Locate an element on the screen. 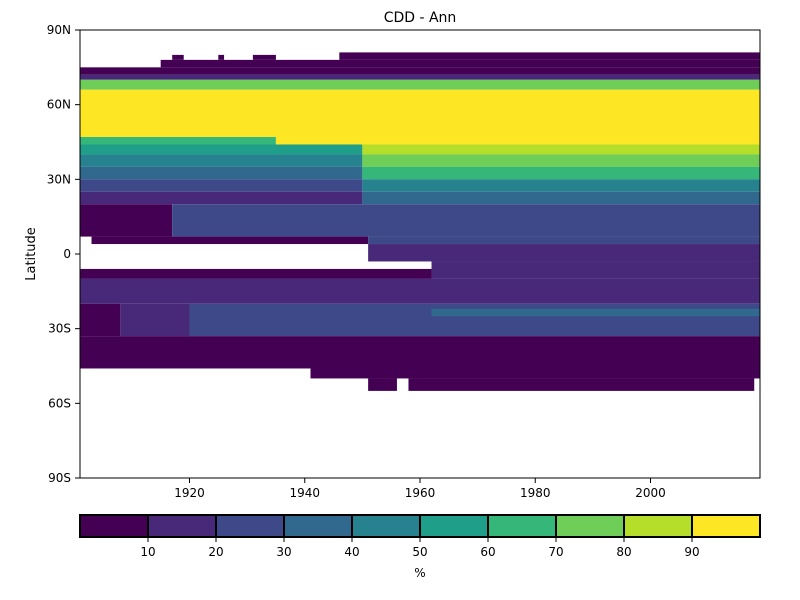 This screenshot has width=800, height=600. colorbar-tick-label: 50 is located at coordinates (419, 552).